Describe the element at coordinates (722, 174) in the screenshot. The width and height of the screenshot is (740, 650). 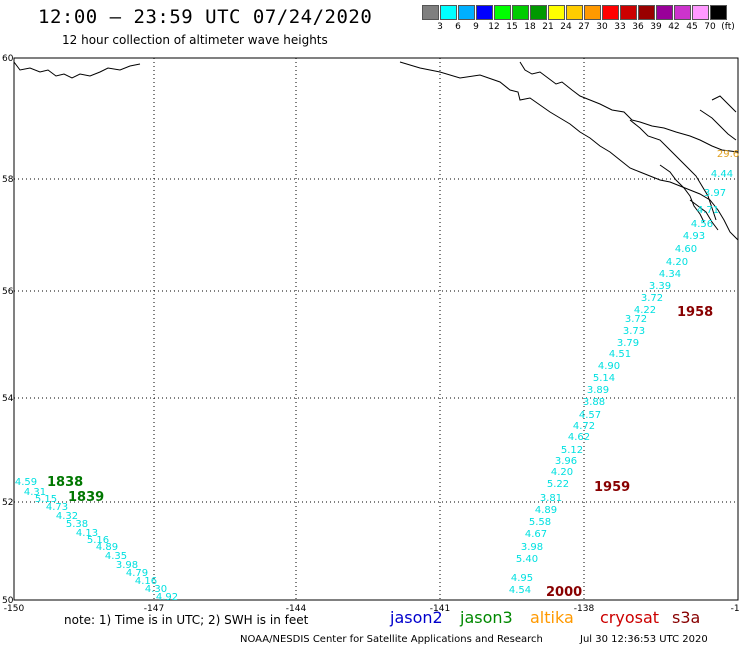
I see `swh-value: 4.44` at that location.